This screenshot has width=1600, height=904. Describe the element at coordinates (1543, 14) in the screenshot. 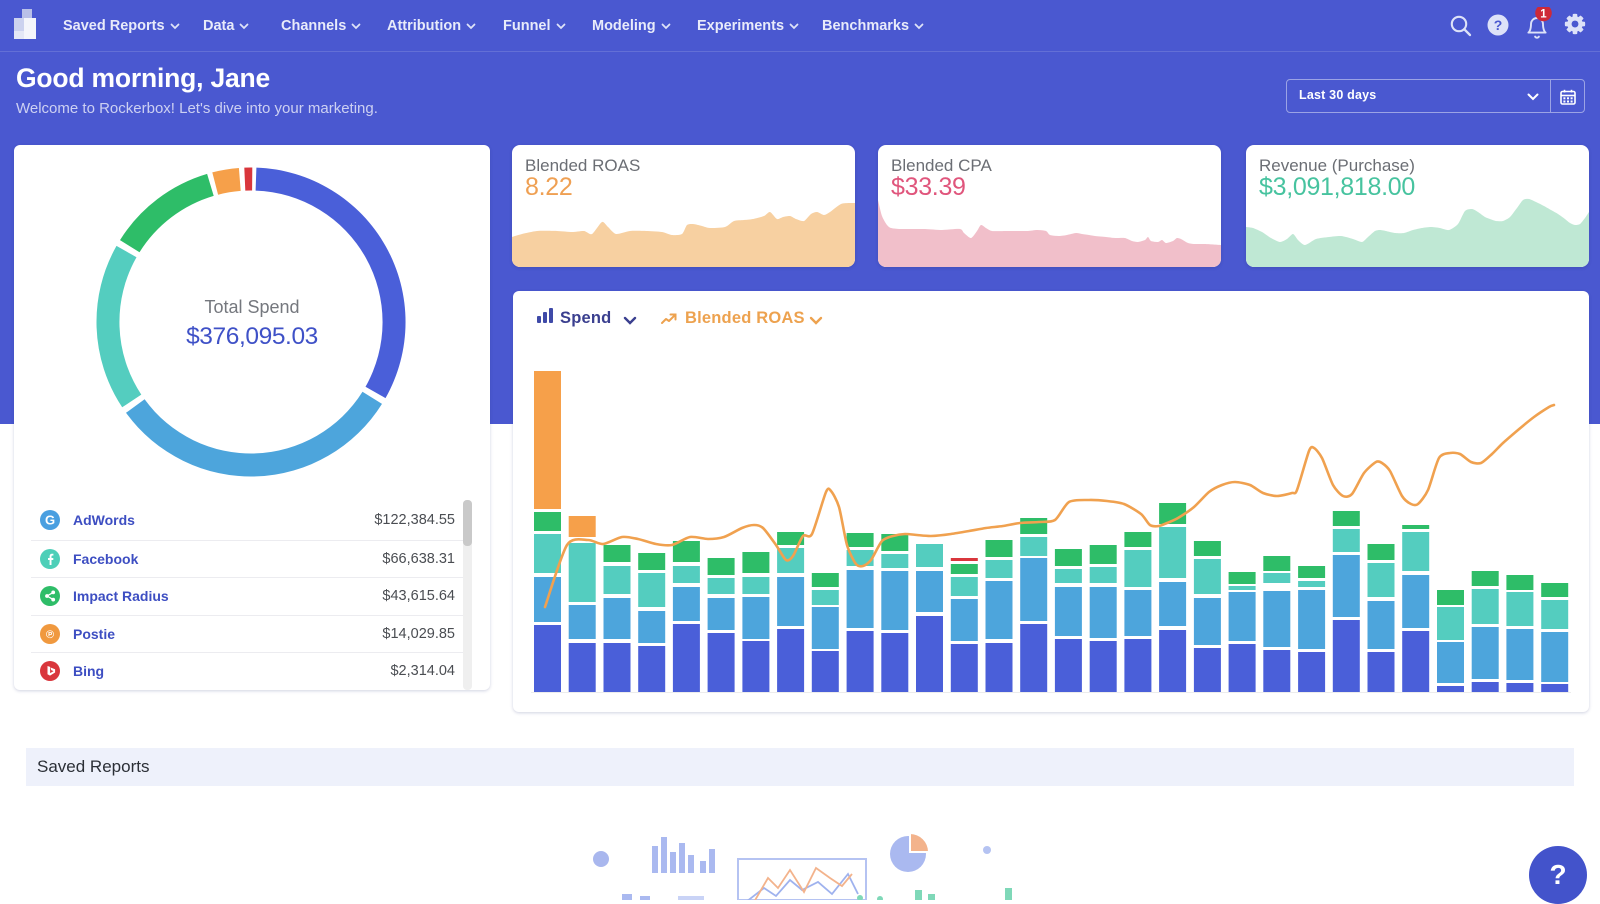

I see `svg-text: 1` at that location.